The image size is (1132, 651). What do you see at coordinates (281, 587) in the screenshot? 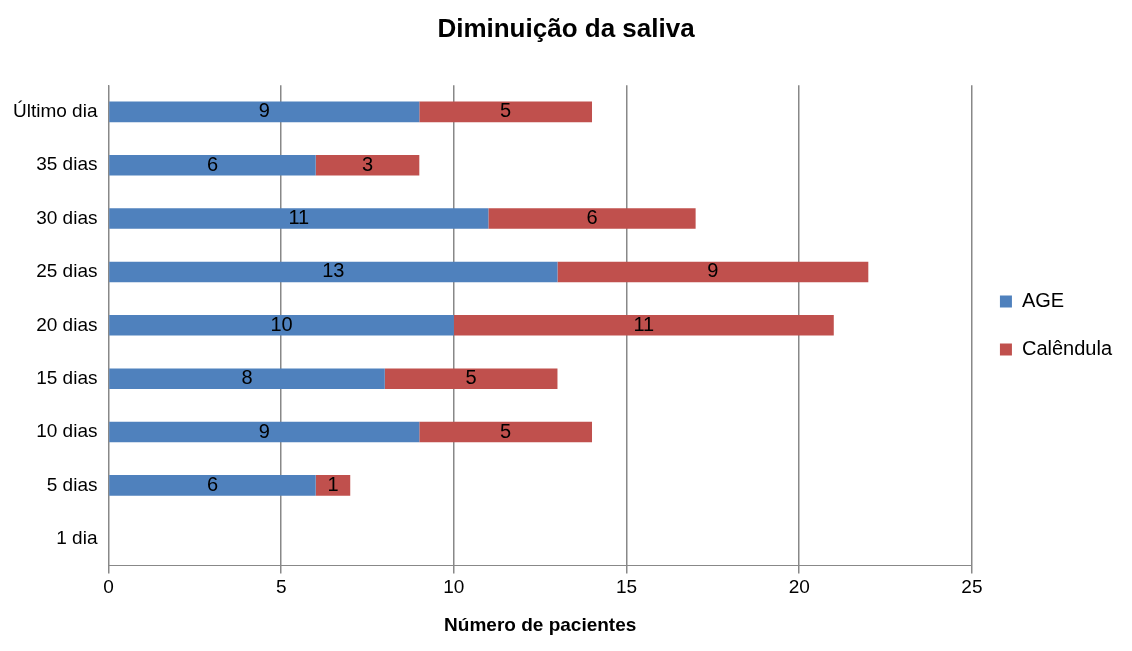
I see `x-tick-label: 5` at bounding box center [281, 587].